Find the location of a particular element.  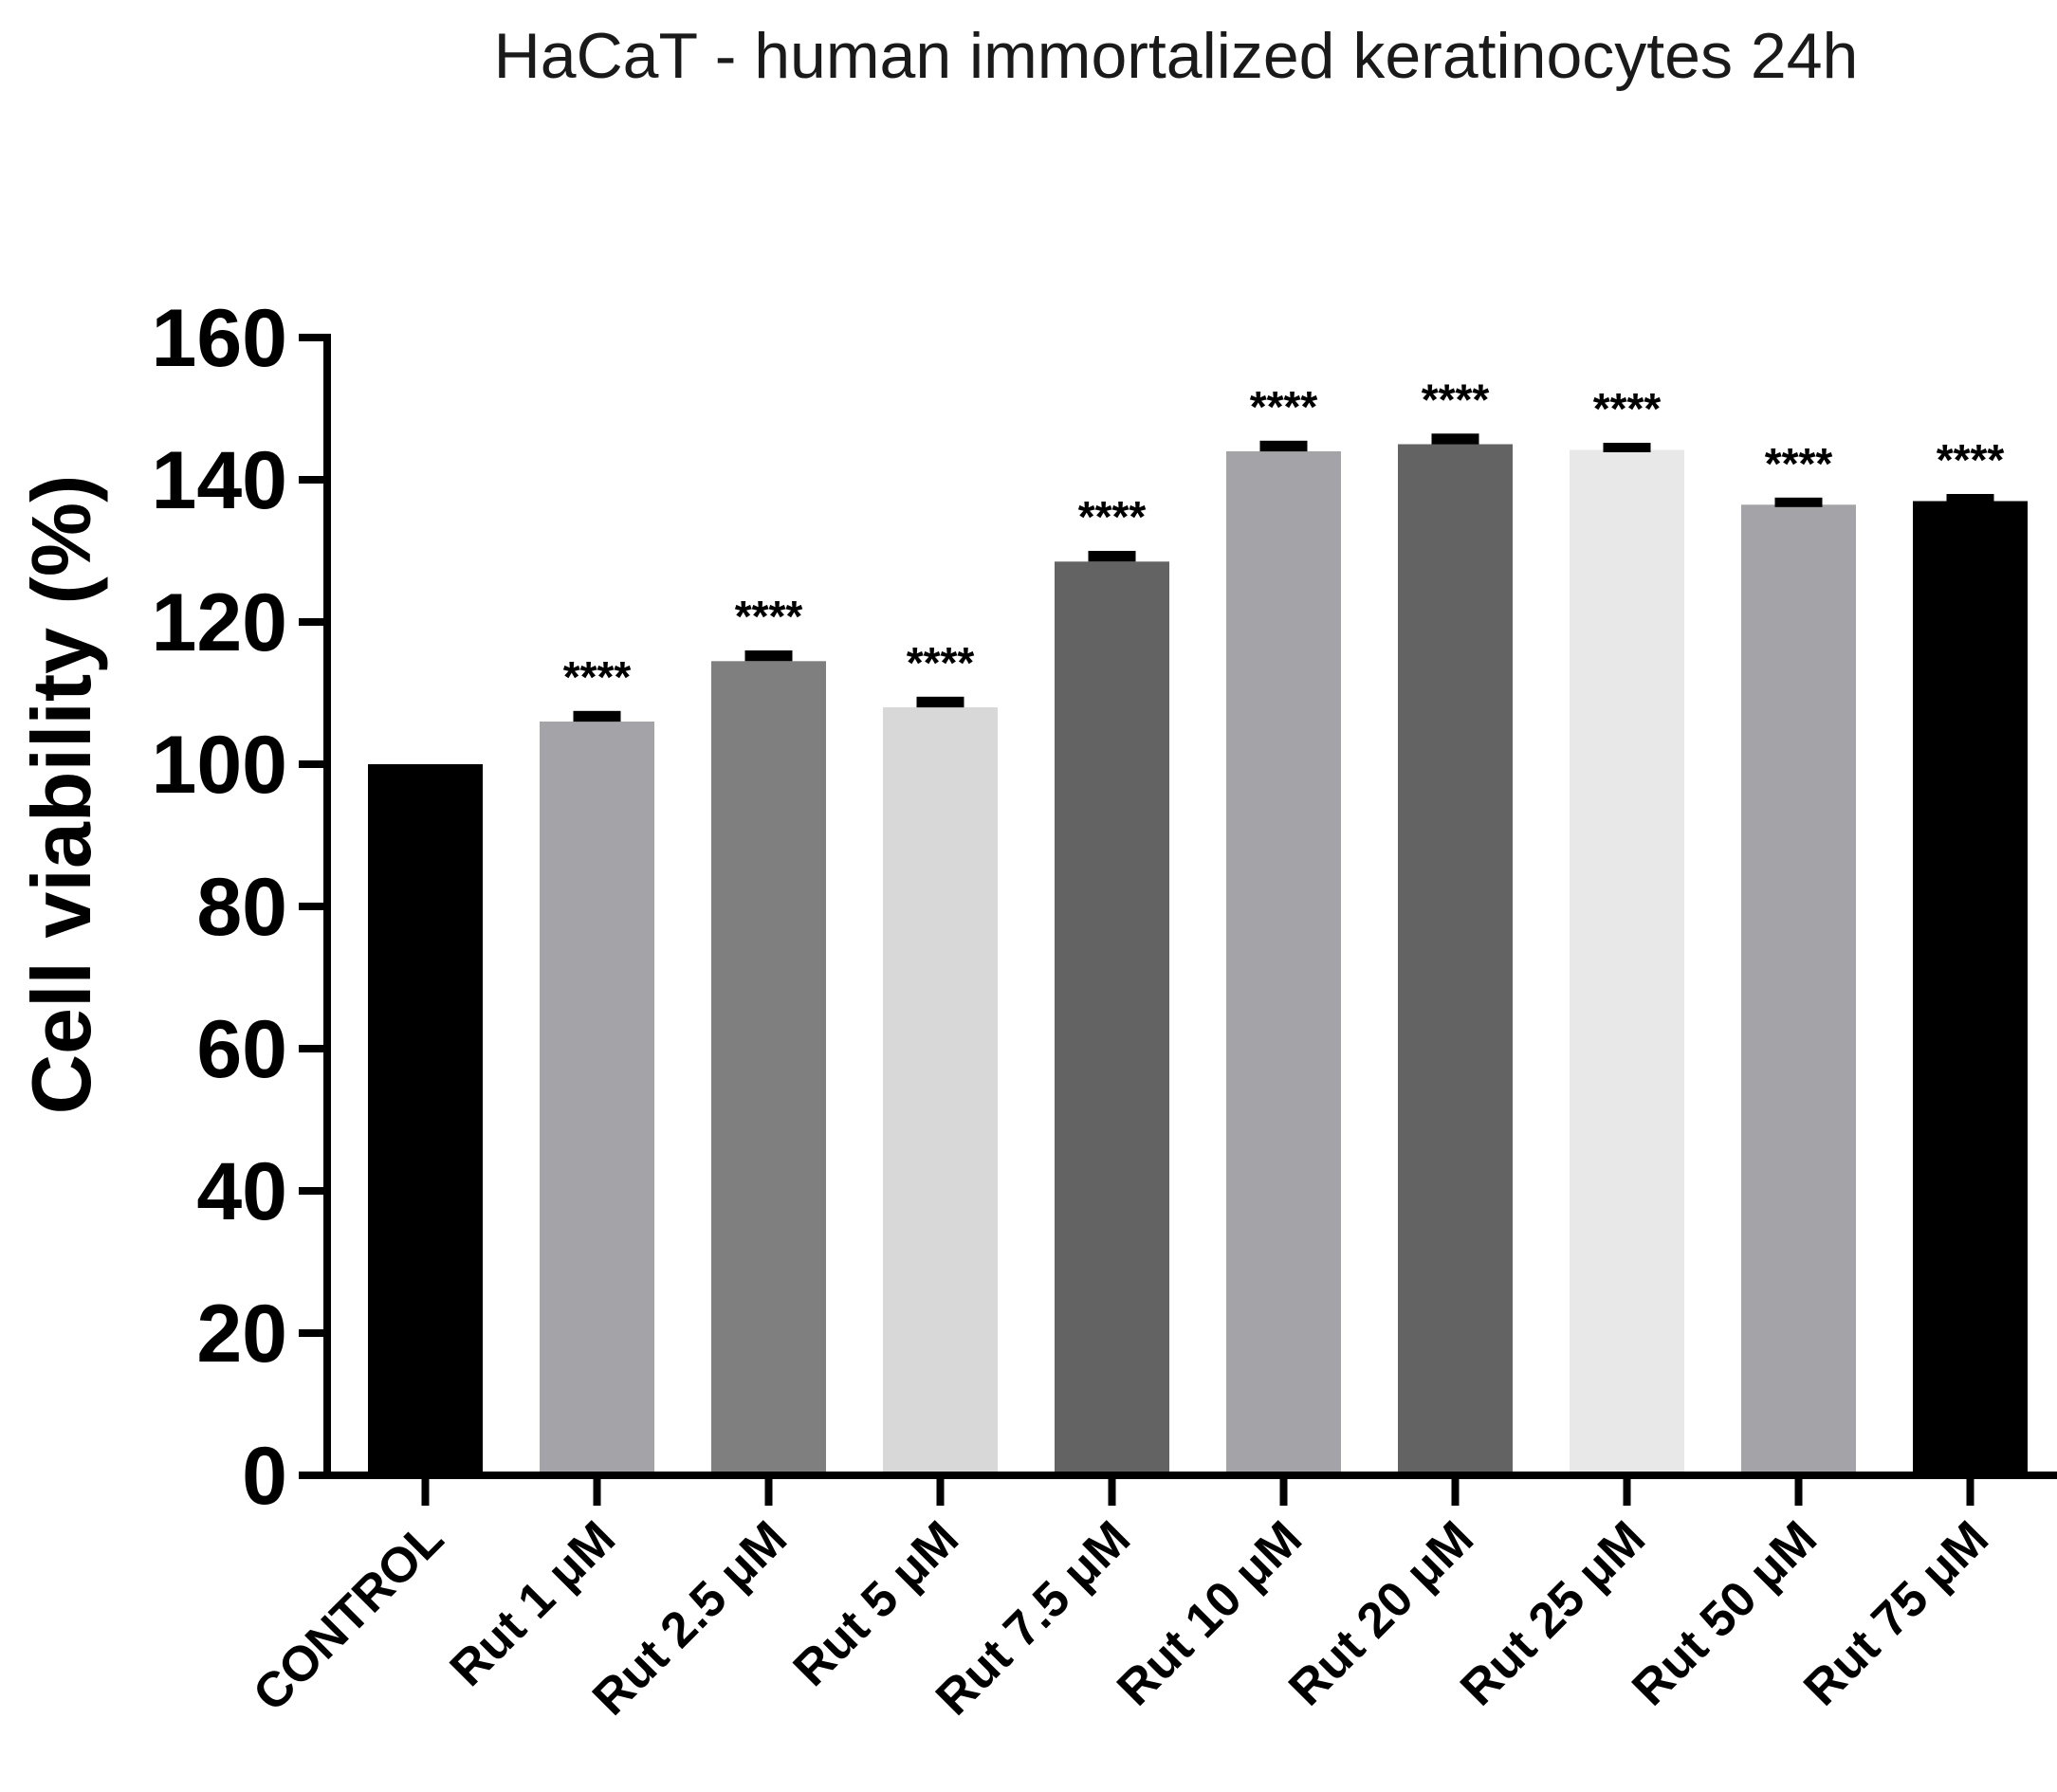

x-tick-label: Rut 5 μM is located at coordinates (876, 1603).